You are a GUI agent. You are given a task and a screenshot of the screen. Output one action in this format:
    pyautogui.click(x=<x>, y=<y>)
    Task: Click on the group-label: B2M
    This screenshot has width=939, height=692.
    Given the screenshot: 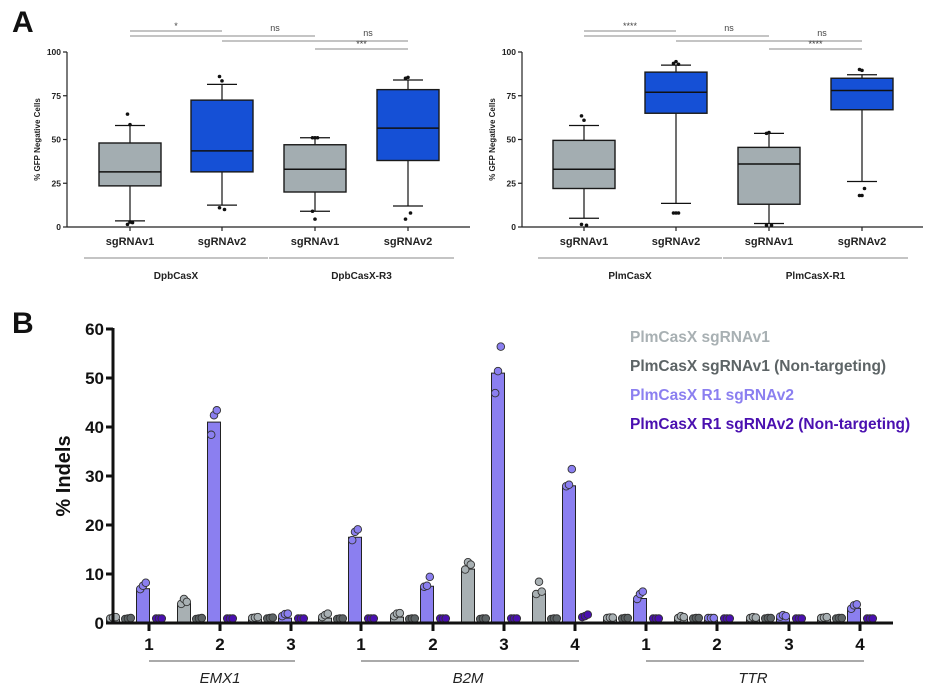 What is the action you would take?
    pyautogui.click(x=468, y=678)
    